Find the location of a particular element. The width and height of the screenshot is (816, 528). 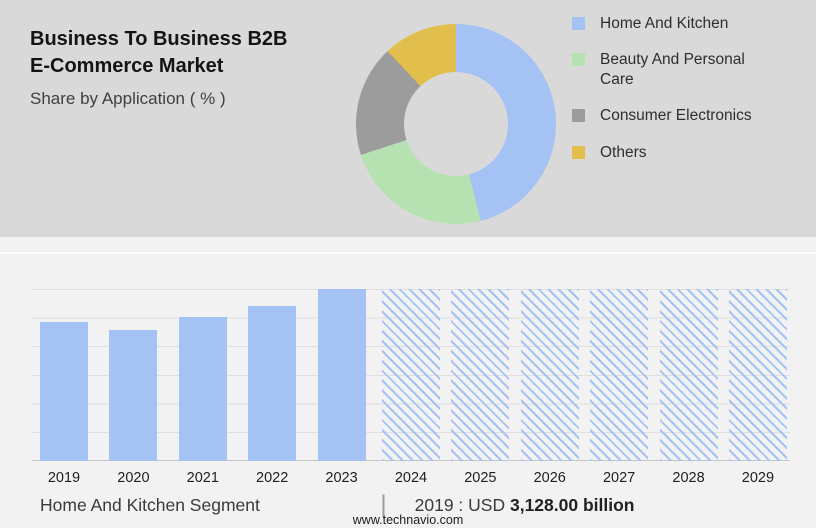

forecast-bar-2028 is located at coordinates (688, 375).